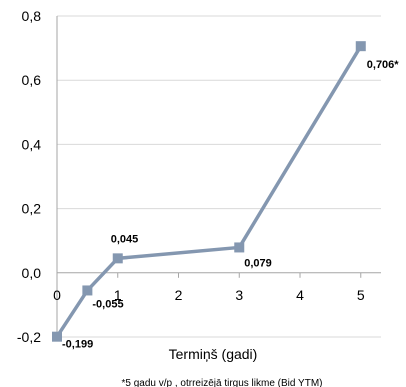 The width and height of the screenshot is (406, 387). What do you see at coordinates (383, 65) in the screenshot?
I see `data-label: 0,706*` at bounding box center [383, 65].